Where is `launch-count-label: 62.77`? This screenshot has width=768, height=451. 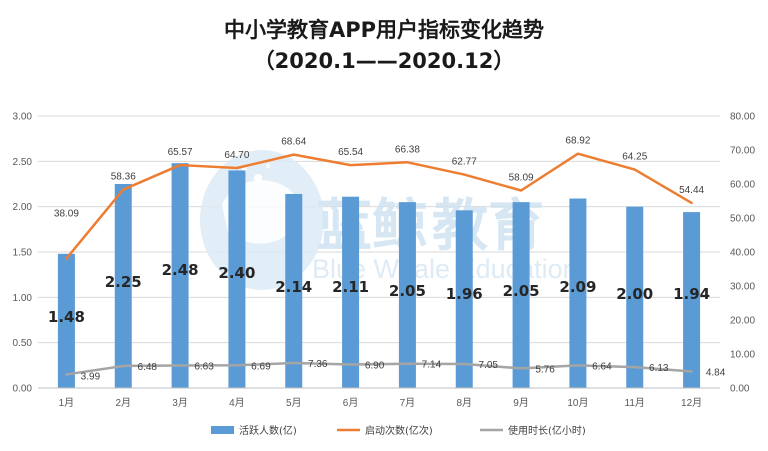 launch-count-label: 62.77 is located at coordinates (464, 162).